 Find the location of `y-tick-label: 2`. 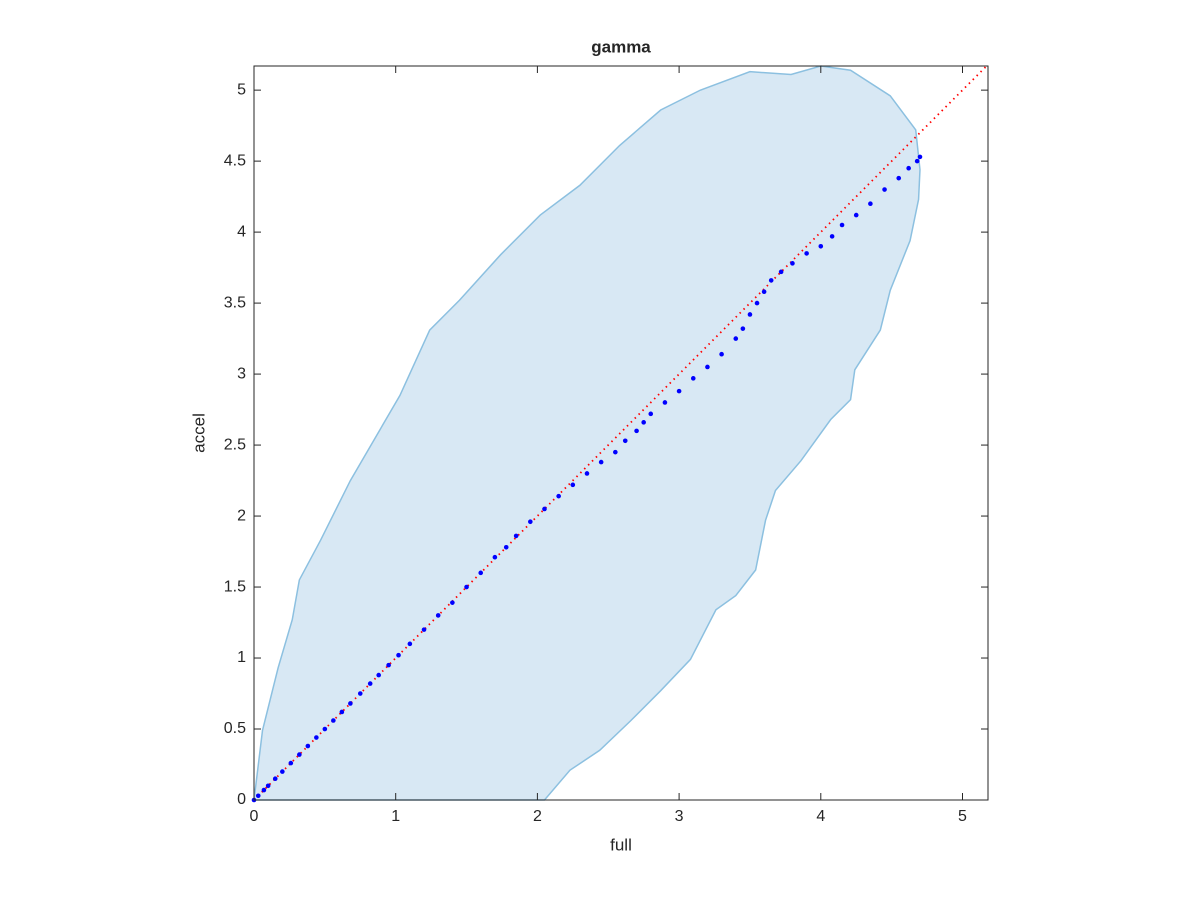

y-tick-label: 2 is located at coordinates (241, 515).